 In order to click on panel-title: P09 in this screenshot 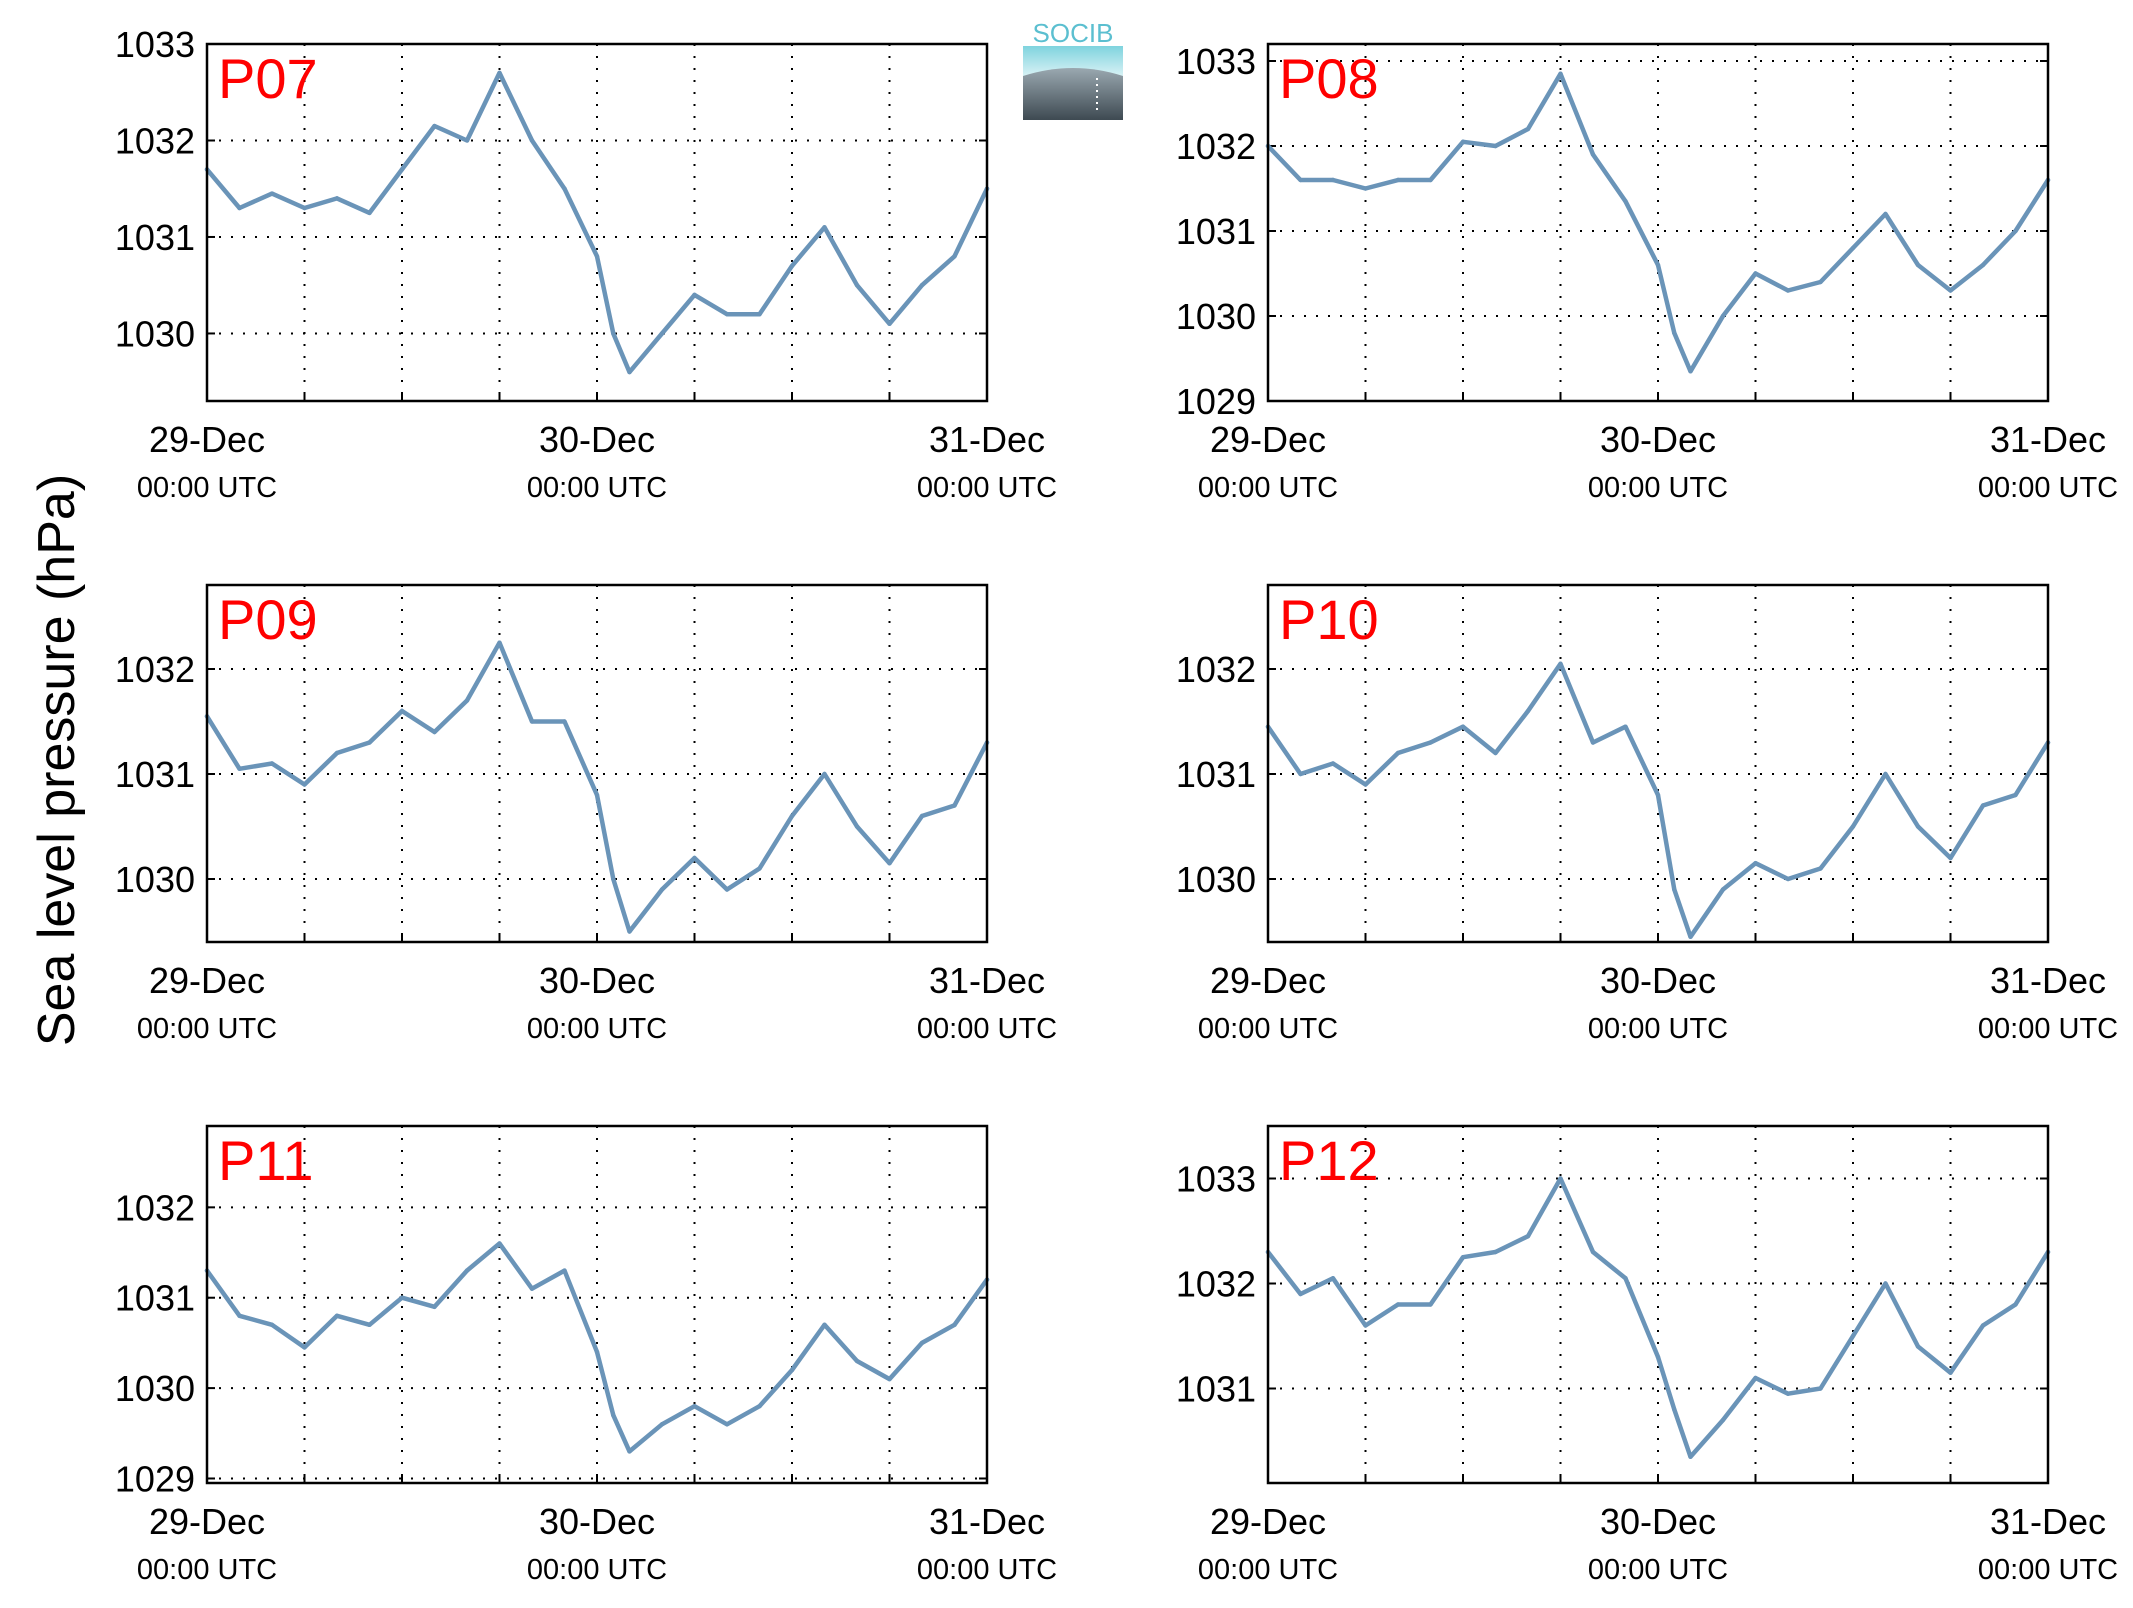, I will do `click(268, 619)`.